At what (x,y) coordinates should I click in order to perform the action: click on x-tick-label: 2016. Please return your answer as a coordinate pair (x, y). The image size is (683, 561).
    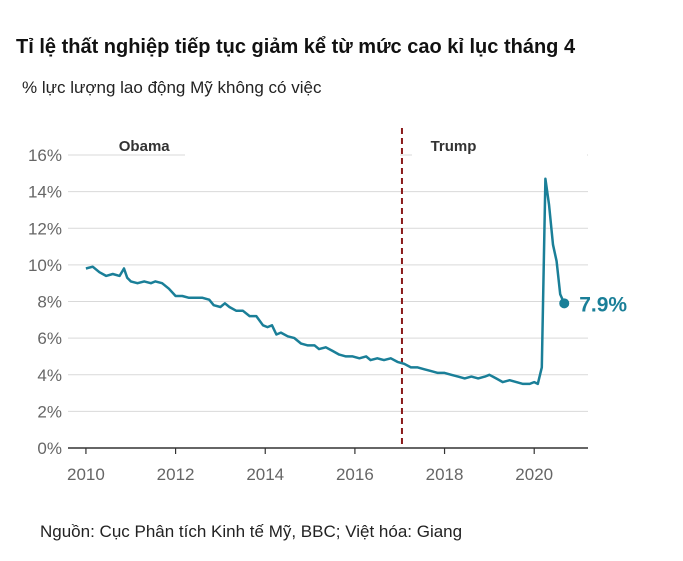
    Looking at the image, I should click on (355, 474).